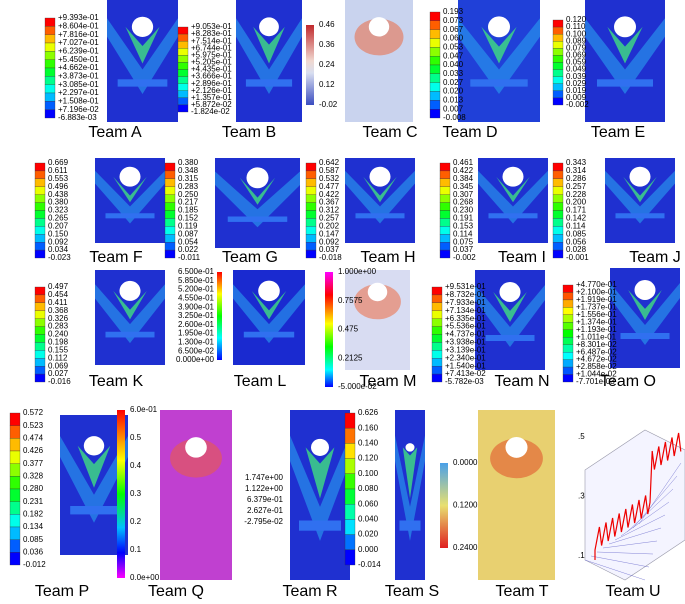 The image size is (685, 604). I want to click on legend-label: -0.018, so click(330, 257).